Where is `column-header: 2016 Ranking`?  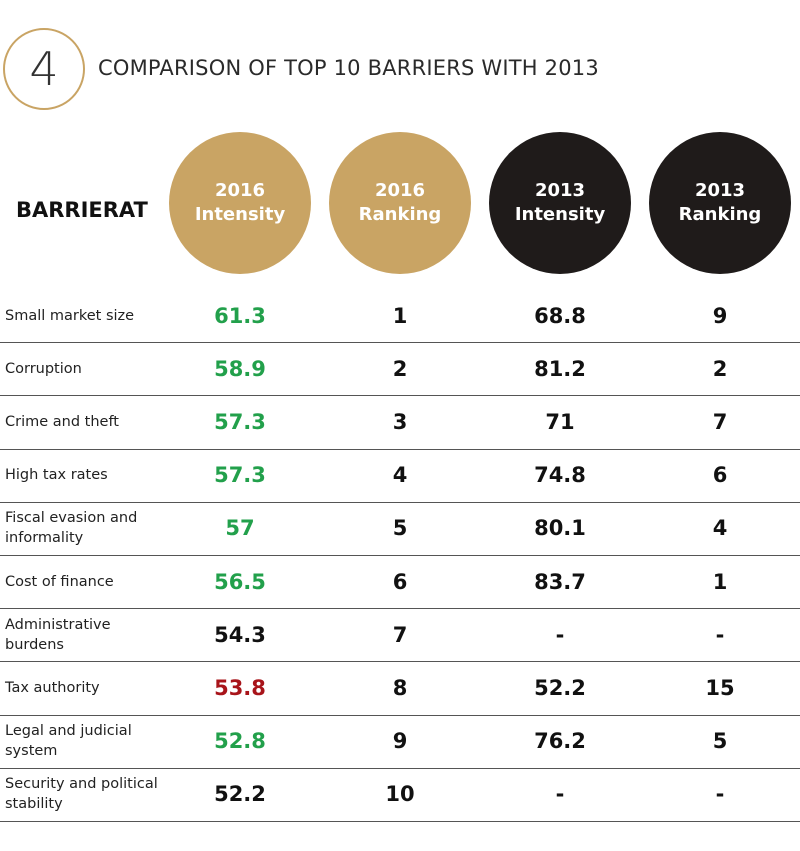 column-header: 2016 Ranking is located at coordinates (400, 203).